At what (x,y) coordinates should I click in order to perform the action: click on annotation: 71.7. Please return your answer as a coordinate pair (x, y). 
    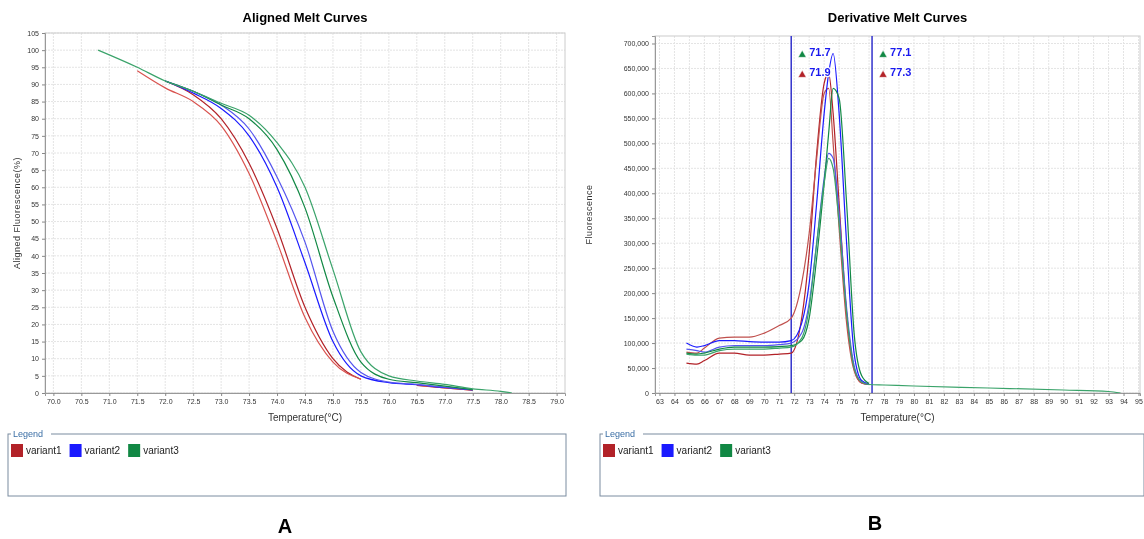
    Looking at the image, I should click on (820, 52).